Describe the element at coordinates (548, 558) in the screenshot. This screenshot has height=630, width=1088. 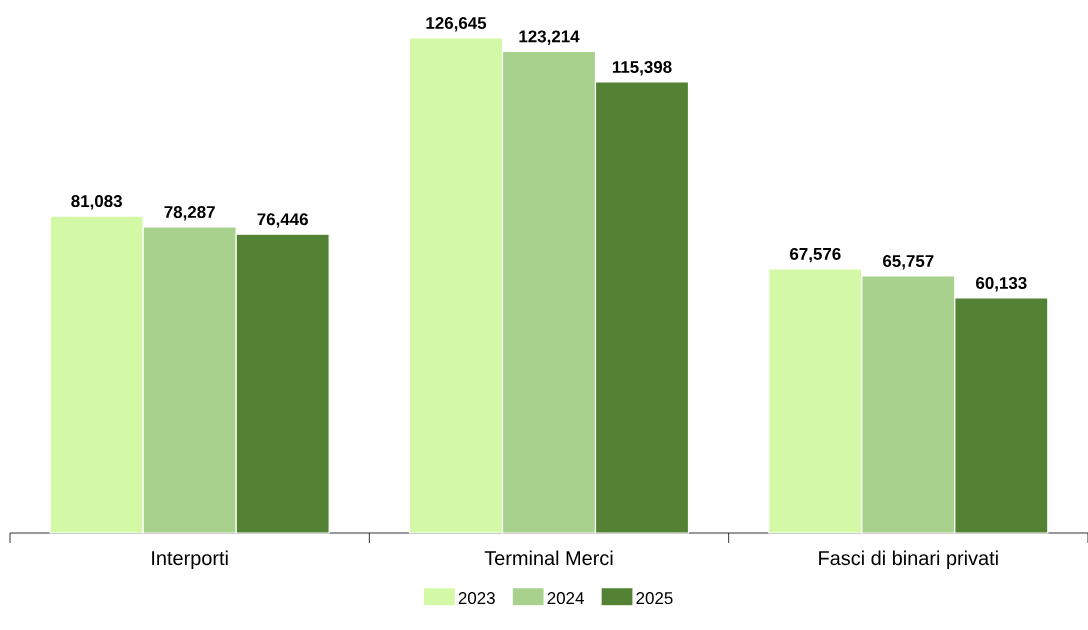
I see `x-tick-label: Terminal Merci` at that location.